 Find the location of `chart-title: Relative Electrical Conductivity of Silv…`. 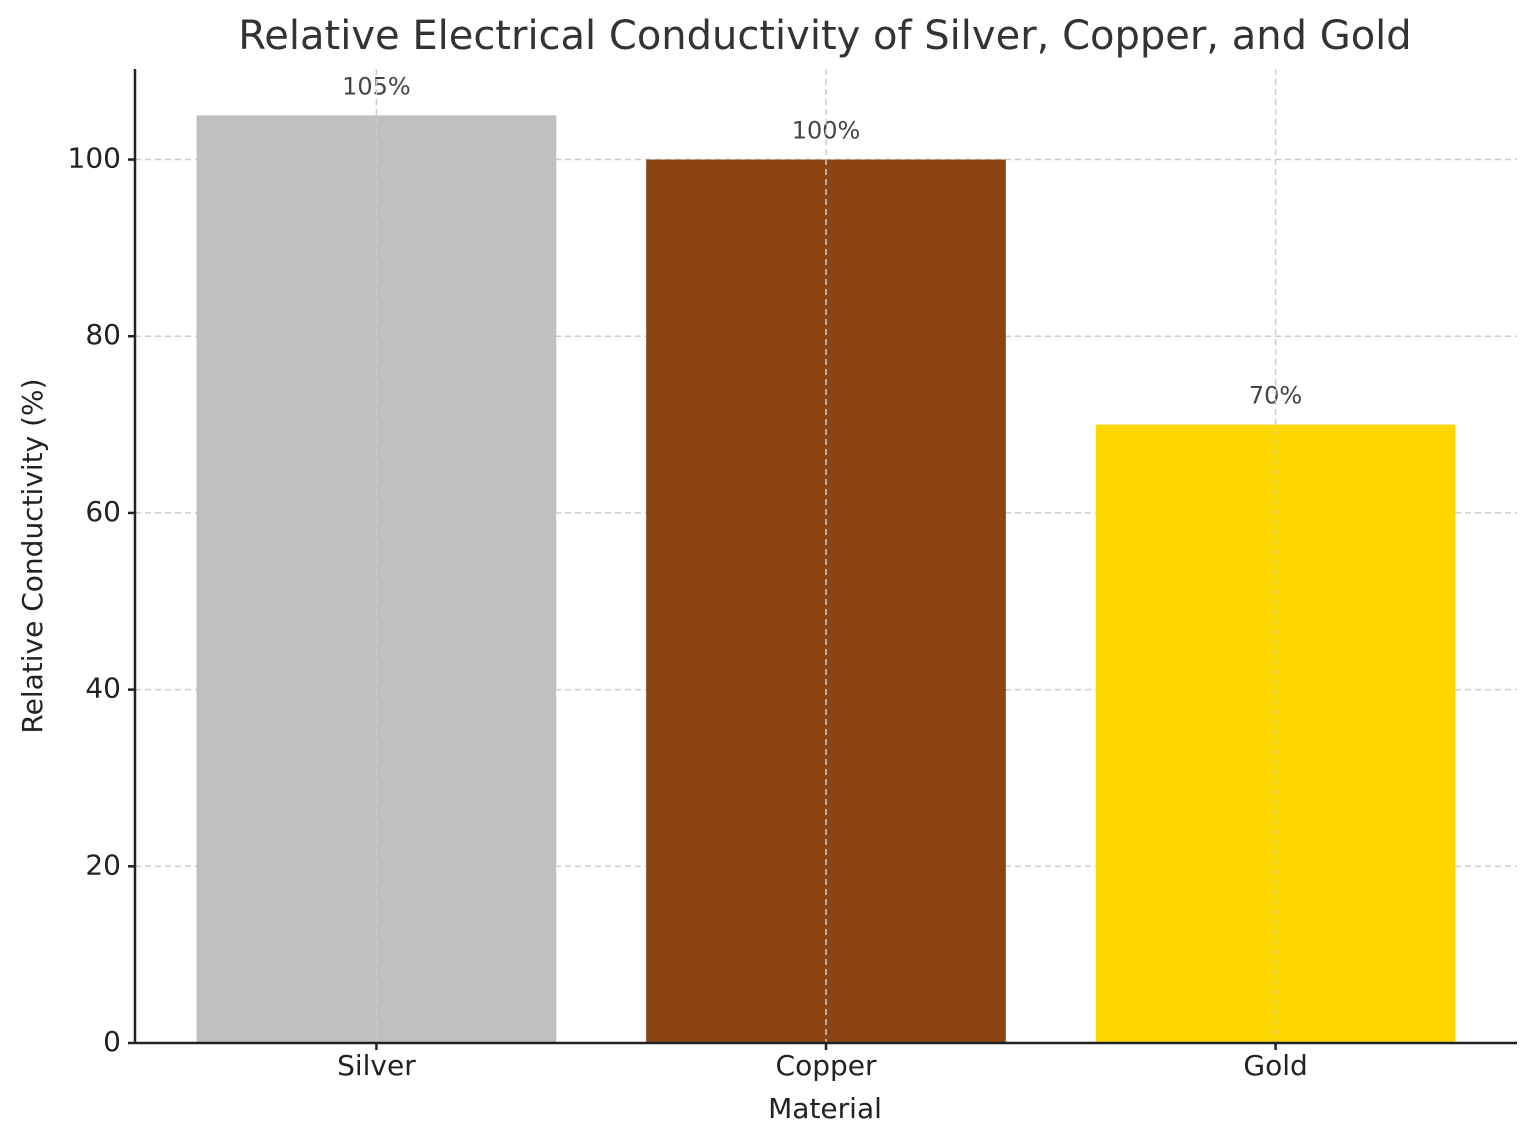

chart-title: Relative Electrical Conductivity of Silv… is located at coordinates (824, 36).